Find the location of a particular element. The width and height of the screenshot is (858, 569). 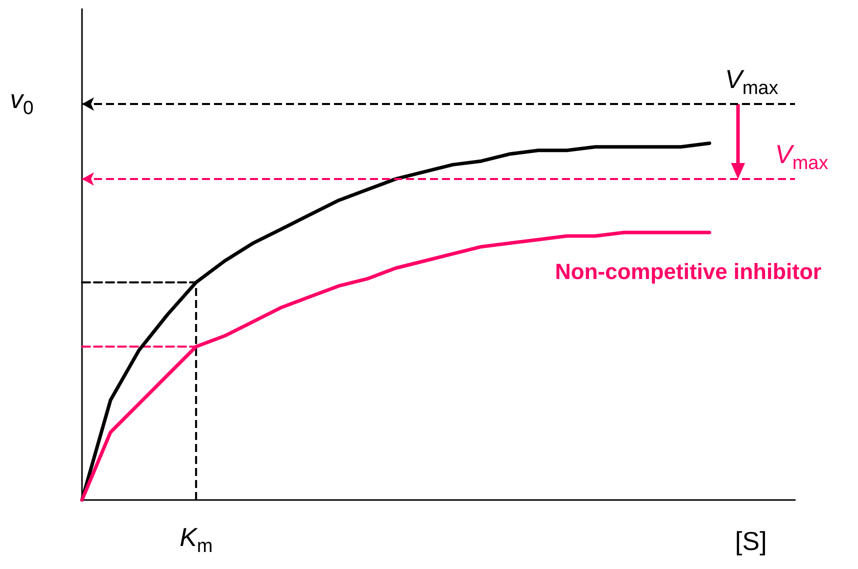

y-axis-title: v$_{0}$ is located at coordinates (22, 102).